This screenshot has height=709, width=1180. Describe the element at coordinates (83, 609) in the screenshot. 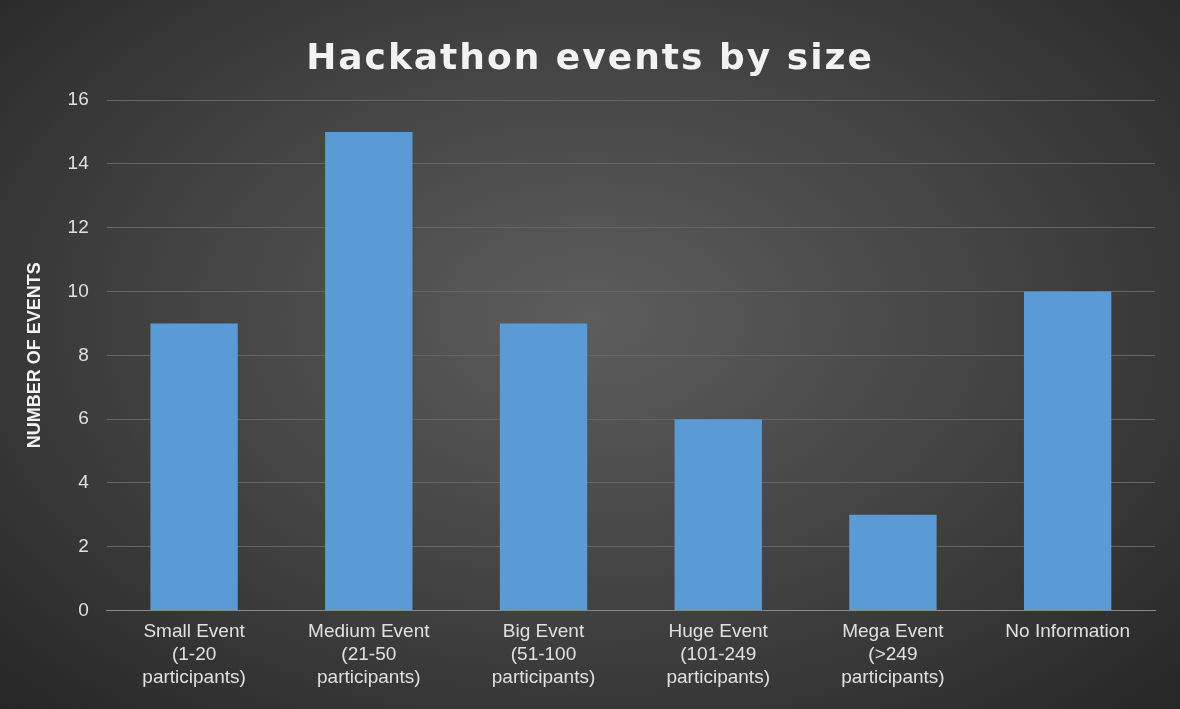

I see `y-tick-label: 0` at that location.